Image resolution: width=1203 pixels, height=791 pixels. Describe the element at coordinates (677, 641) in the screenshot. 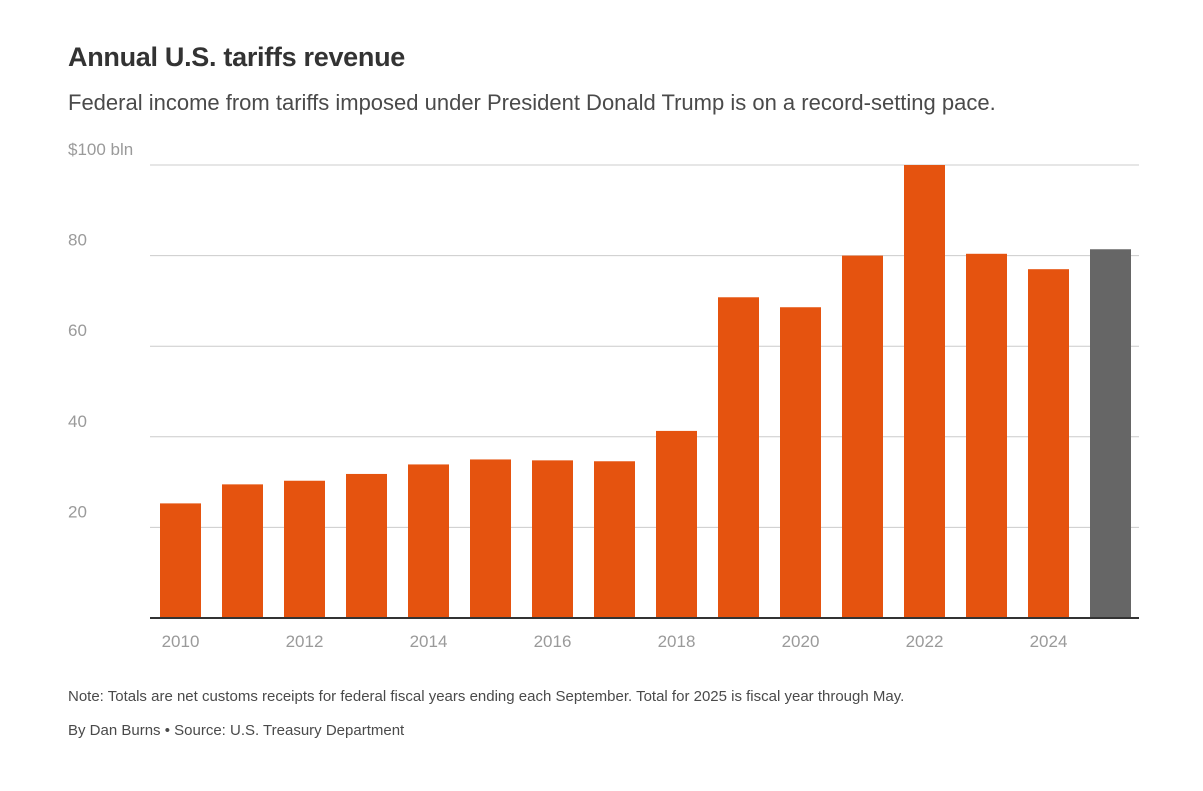

I see `x-tick-label: 2018` at that location.